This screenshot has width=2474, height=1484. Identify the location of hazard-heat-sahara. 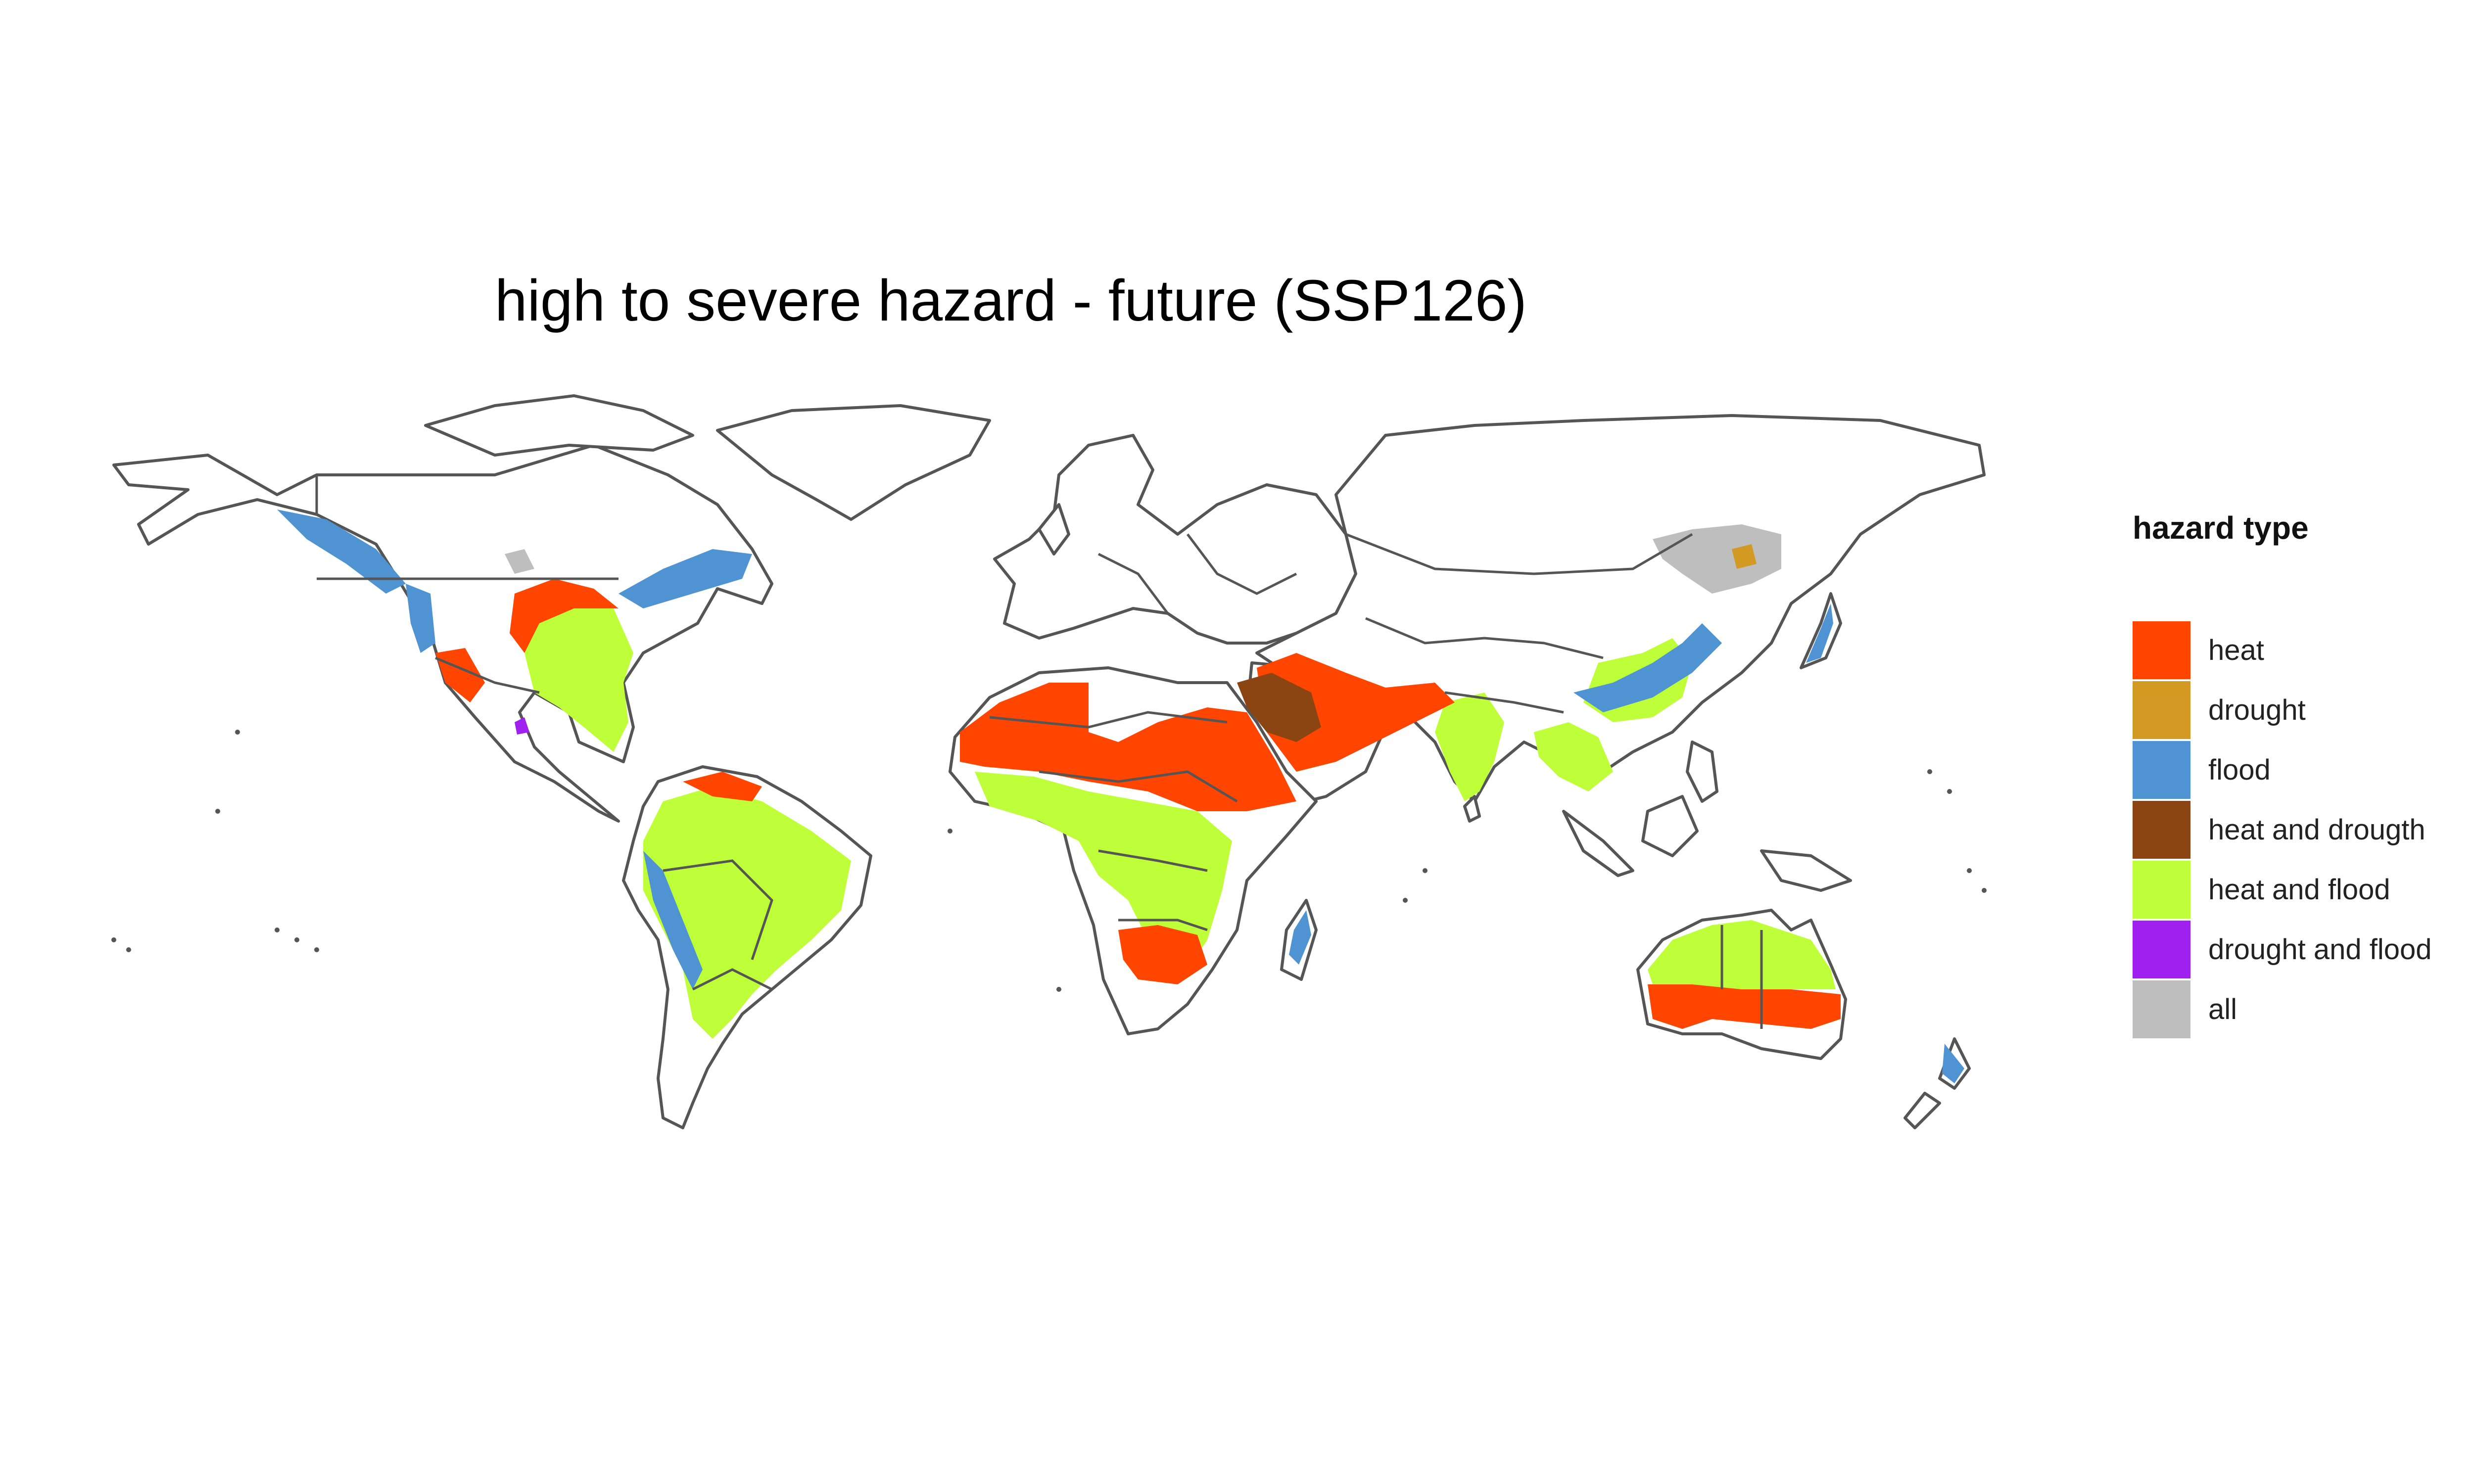
(1128, 747).